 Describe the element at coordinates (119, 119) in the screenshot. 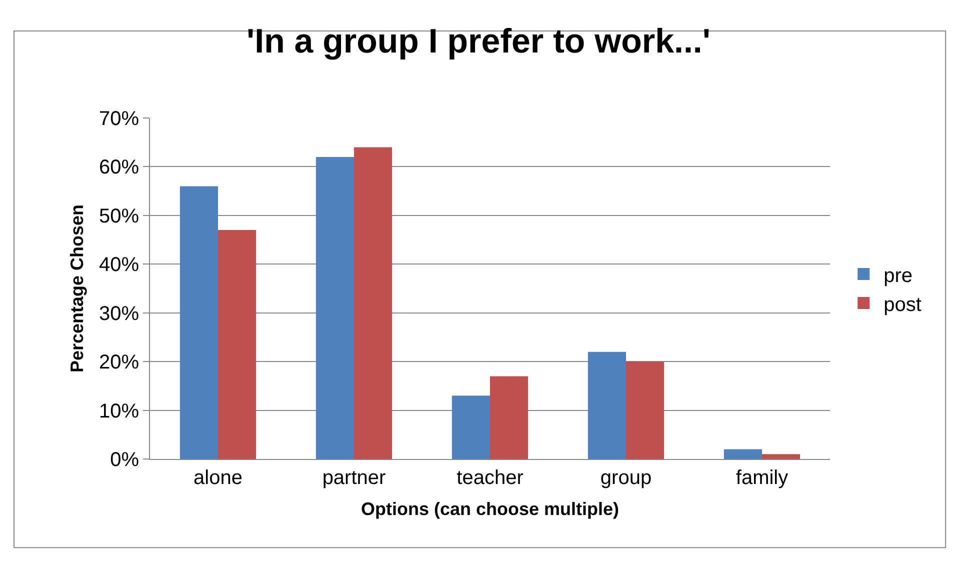

I see `y-tick-label: 70%` at that location.